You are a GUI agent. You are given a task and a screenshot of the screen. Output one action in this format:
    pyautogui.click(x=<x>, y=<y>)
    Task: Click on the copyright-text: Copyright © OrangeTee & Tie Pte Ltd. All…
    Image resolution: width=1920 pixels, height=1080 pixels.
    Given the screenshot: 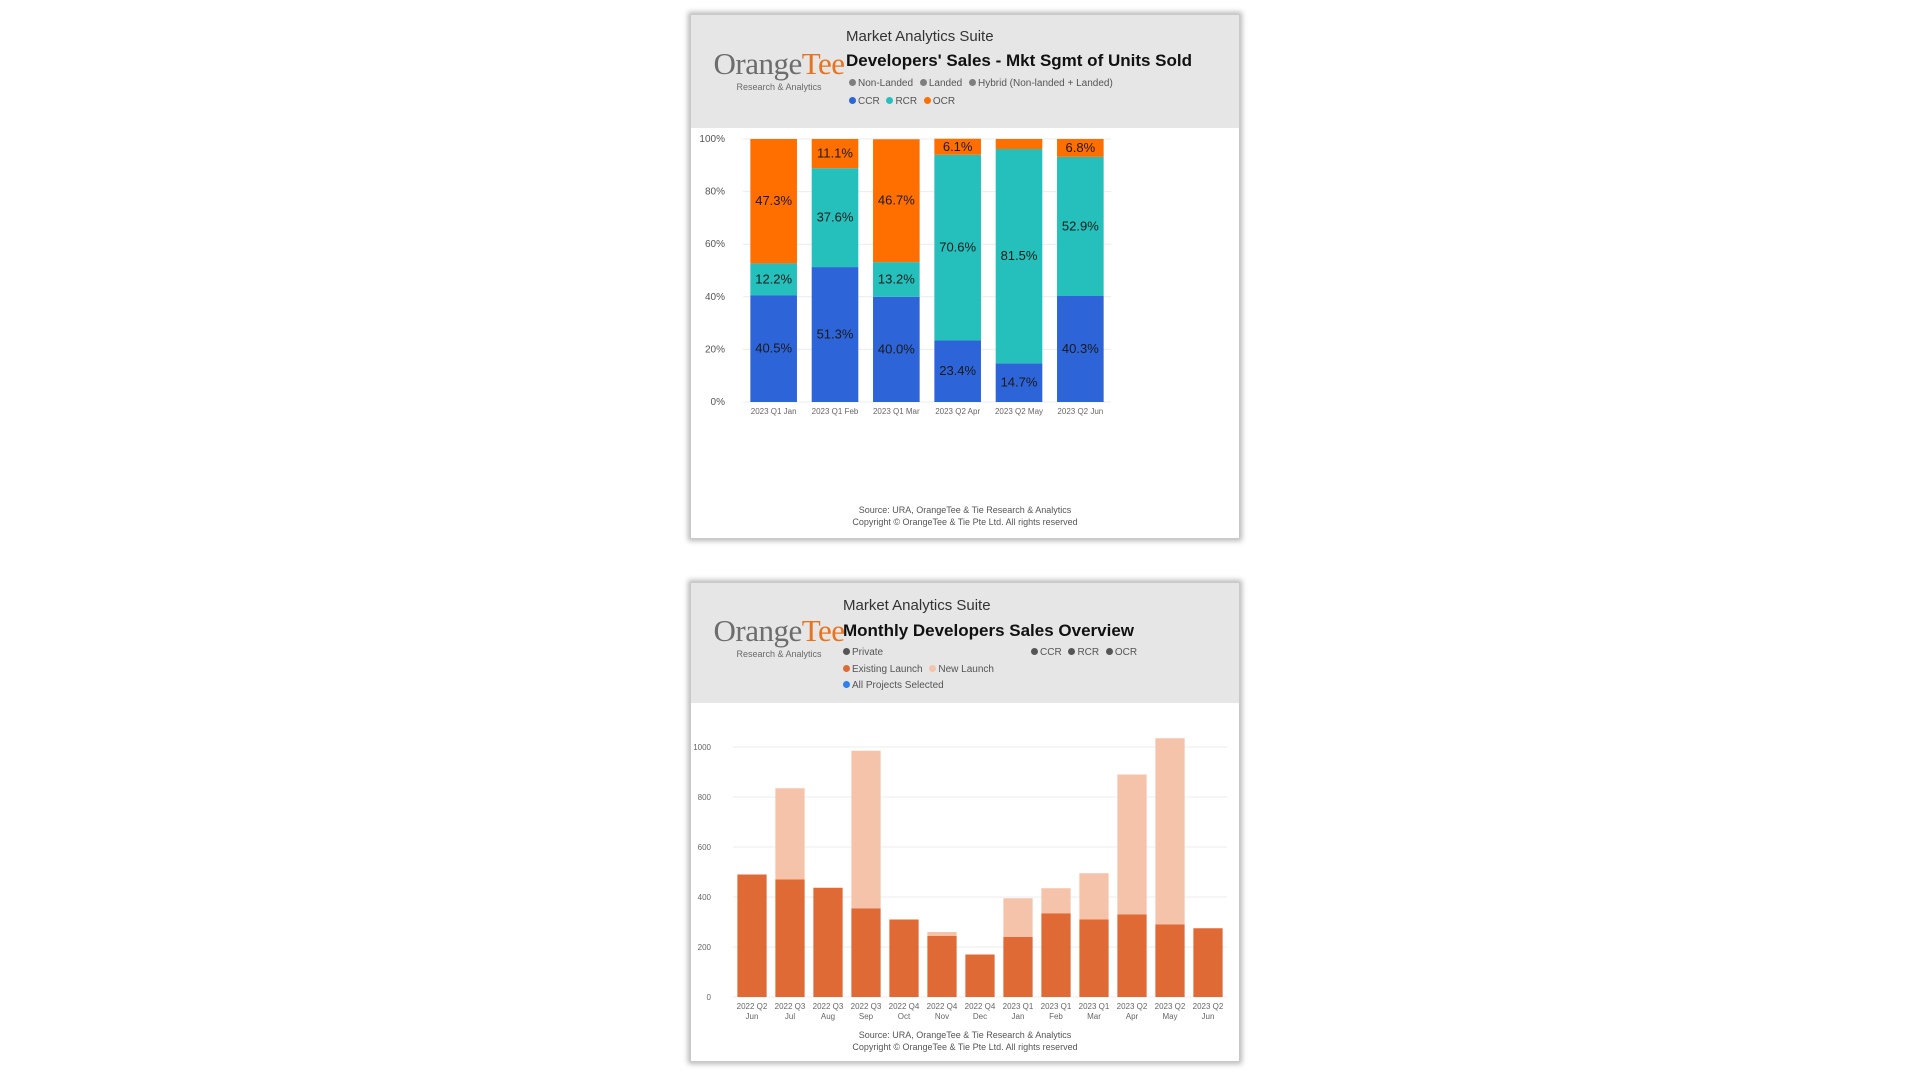 What is the action you would take?
    pyautogui.click(x=965, y=522)
    